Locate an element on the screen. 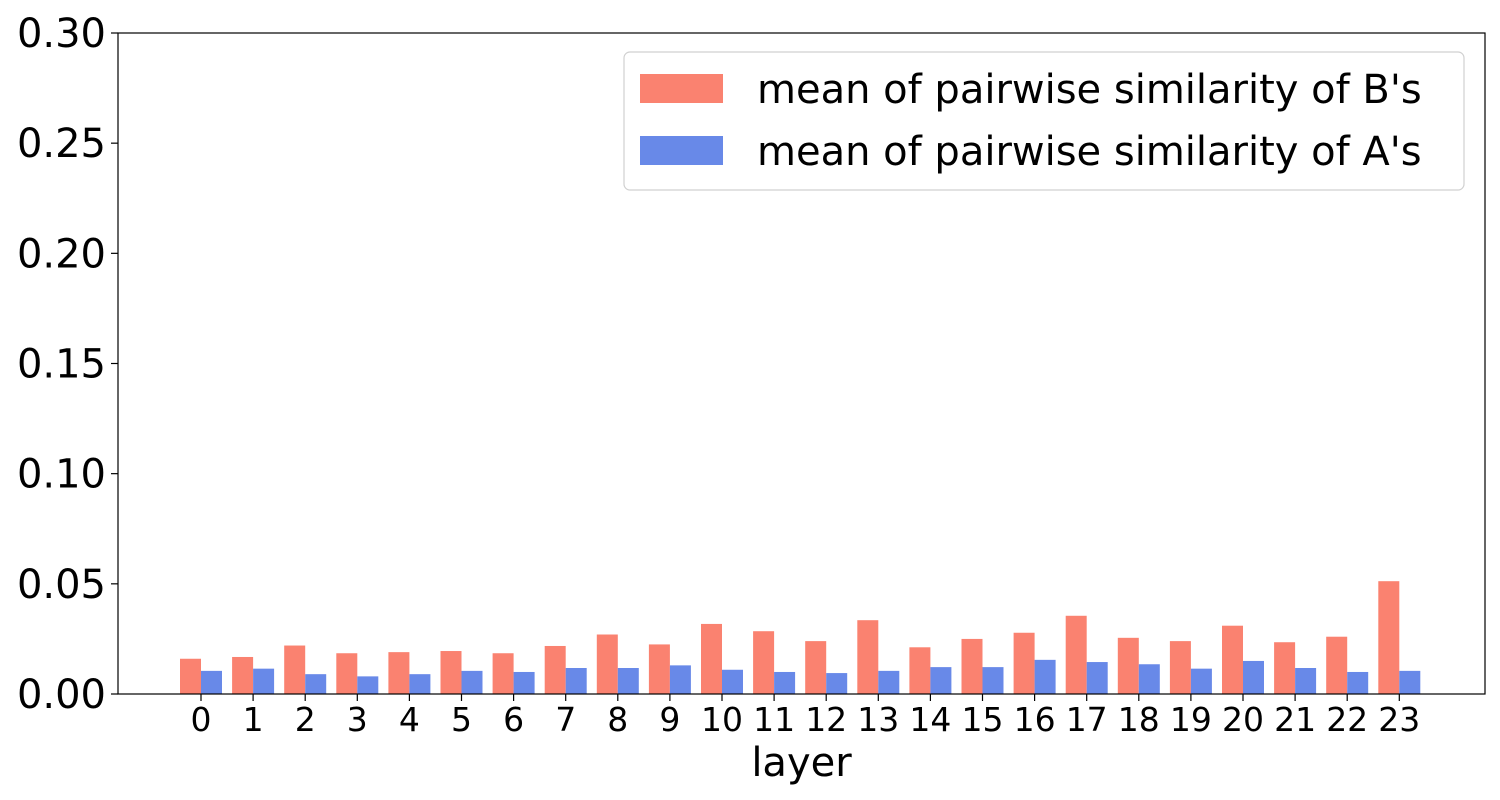 The width and height of the screenshot is (1500, 800). x-tick-label-18: 18 is located at coordinates (1139, 719).